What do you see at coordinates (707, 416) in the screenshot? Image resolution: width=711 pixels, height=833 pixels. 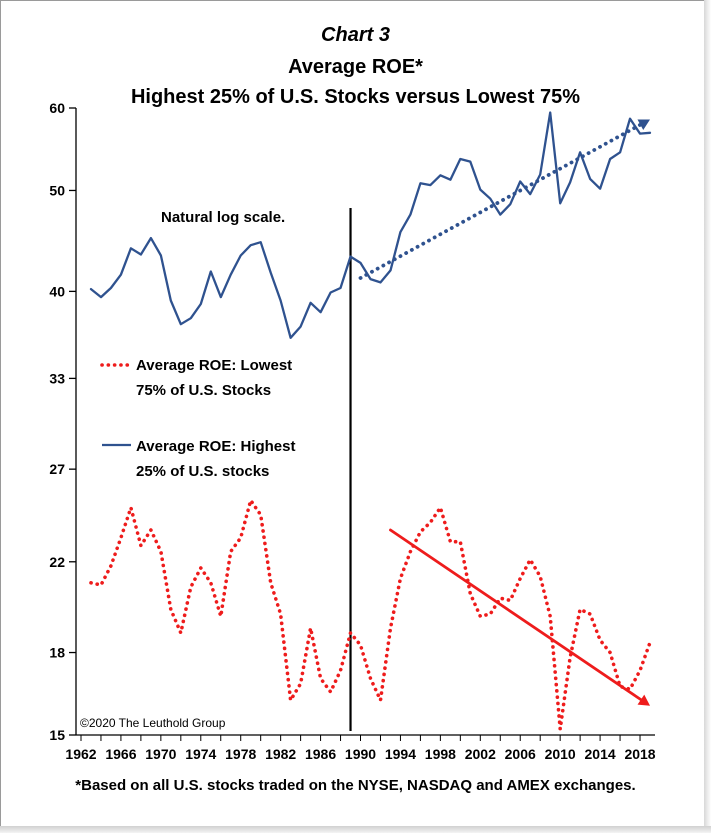 I see `right-edge-shadow` at bounding box center [707, 416].